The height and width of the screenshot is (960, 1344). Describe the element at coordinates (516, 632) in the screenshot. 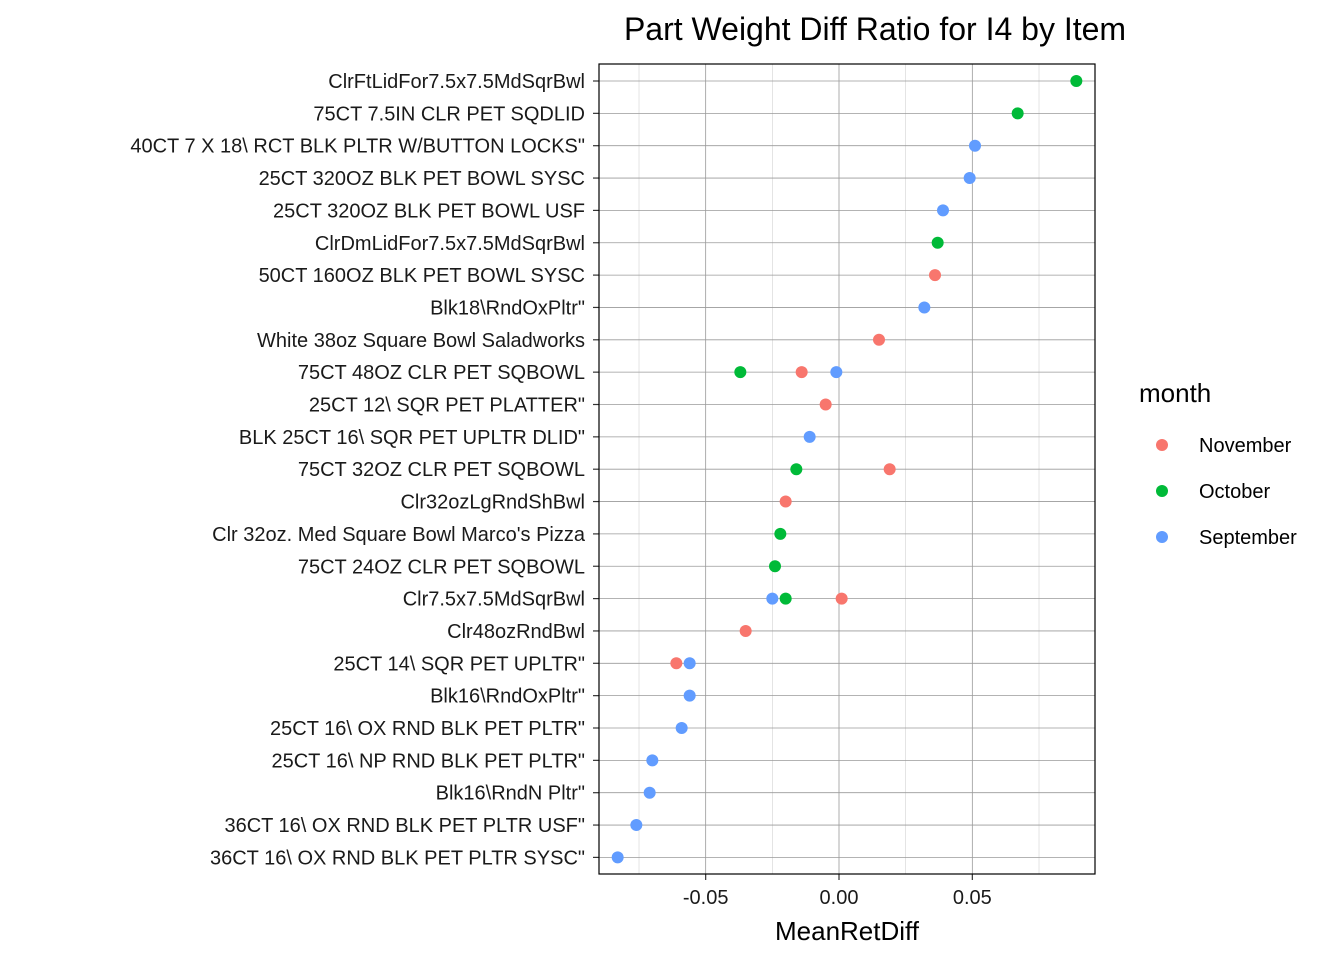

I see `y-tick-label: Clr48ozRndBwl` at that location.